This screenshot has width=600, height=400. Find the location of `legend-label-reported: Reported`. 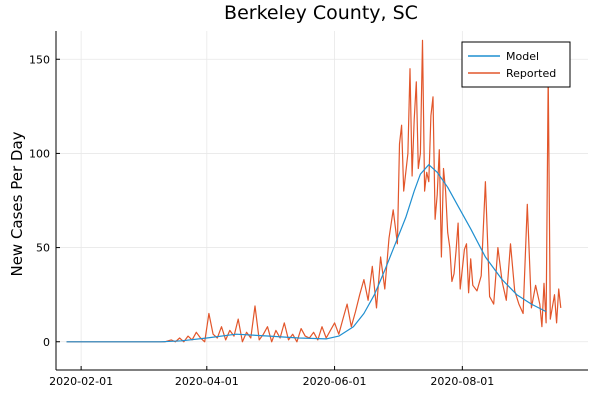

legend-label-reported: Reported is located at coordinates (531, 73).